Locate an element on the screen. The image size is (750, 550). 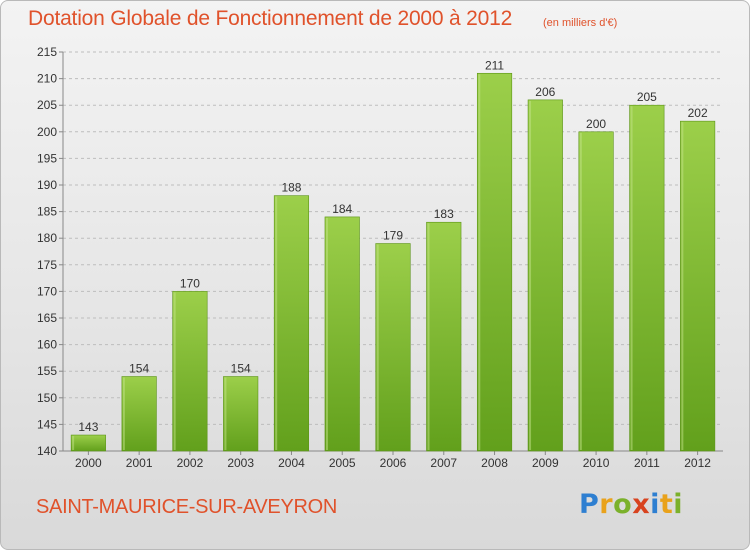
bar-value-label: 143 is located at coordinates (88, 427).